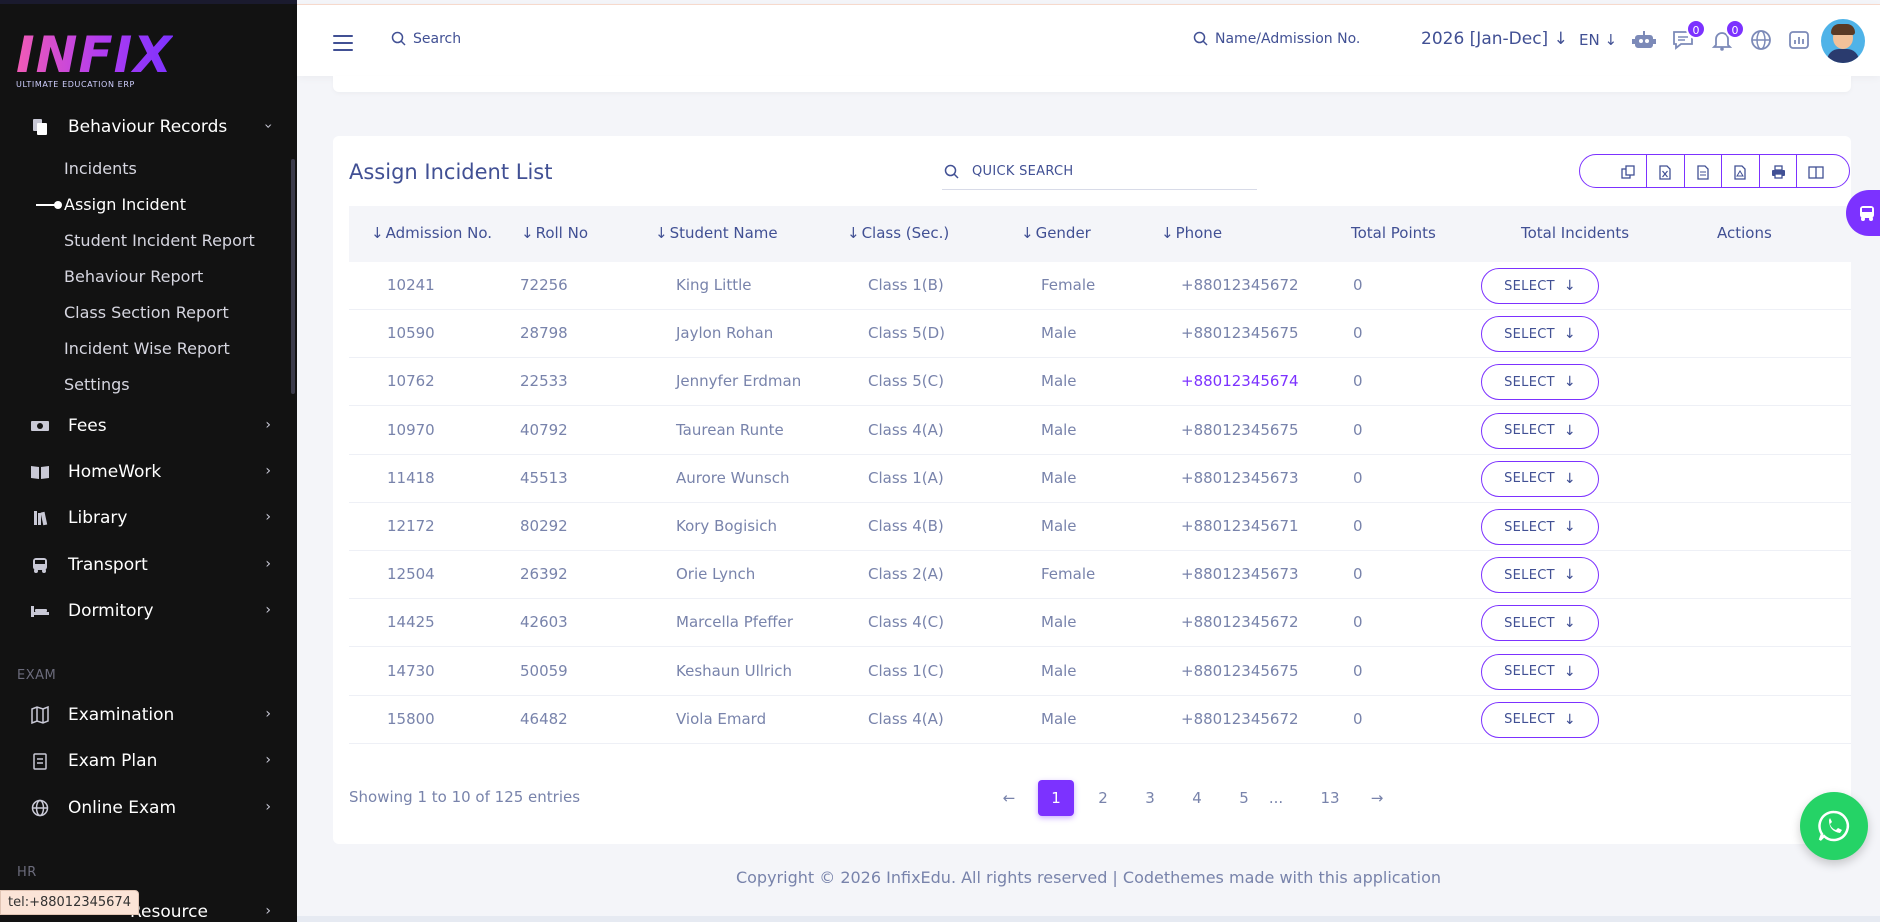 The height and width of the screenshot is (922, 1880). I want to click on prev-page-arrow-icon: ←, so click(1009, 798).